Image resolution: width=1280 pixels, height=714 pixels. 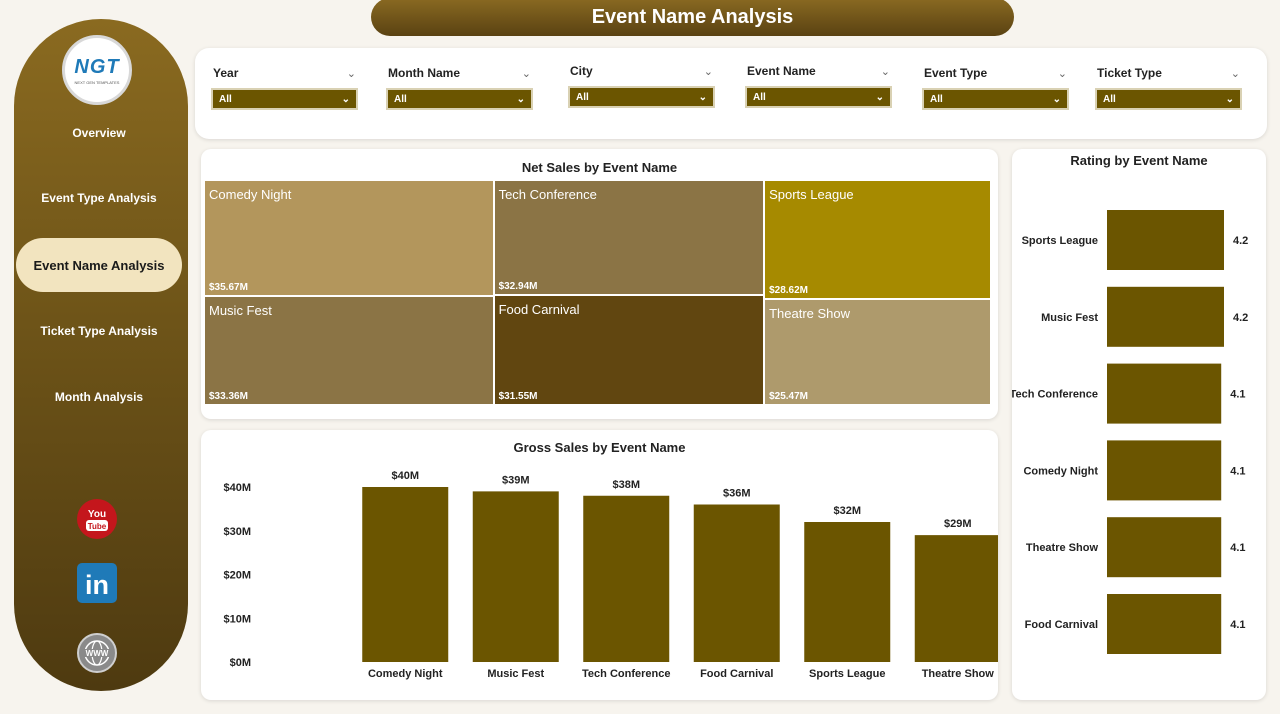 What do you see at coordinates (349, 350) in the screenshot?
I see `treemap-cell: Music Fest $33.36M` at bounding box center [349, 350].